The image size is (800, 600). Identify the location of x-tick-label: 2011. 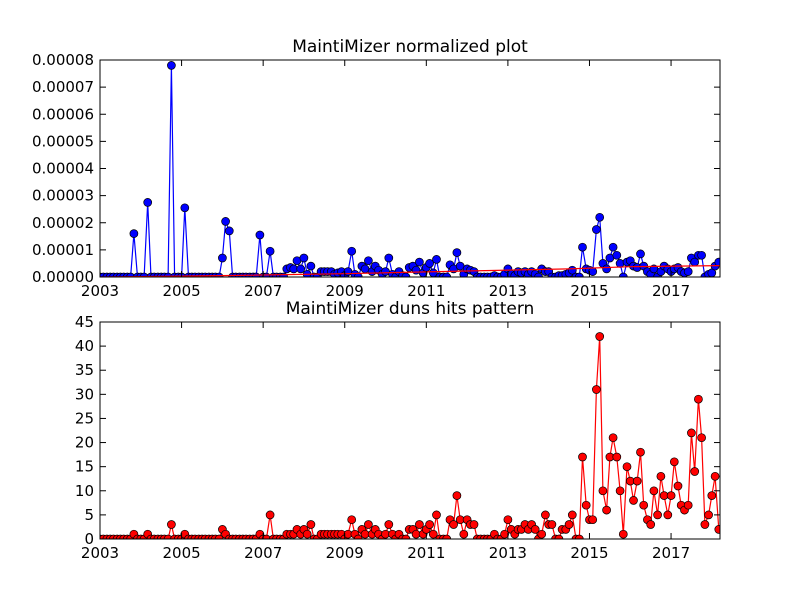
(426, 291).